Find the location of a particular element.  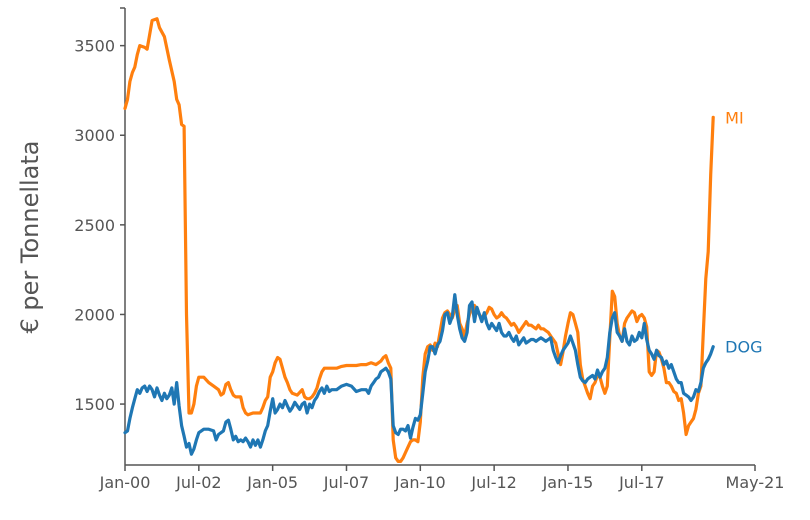

y-tick-label: 2500 is located at coordinates (94, 225).